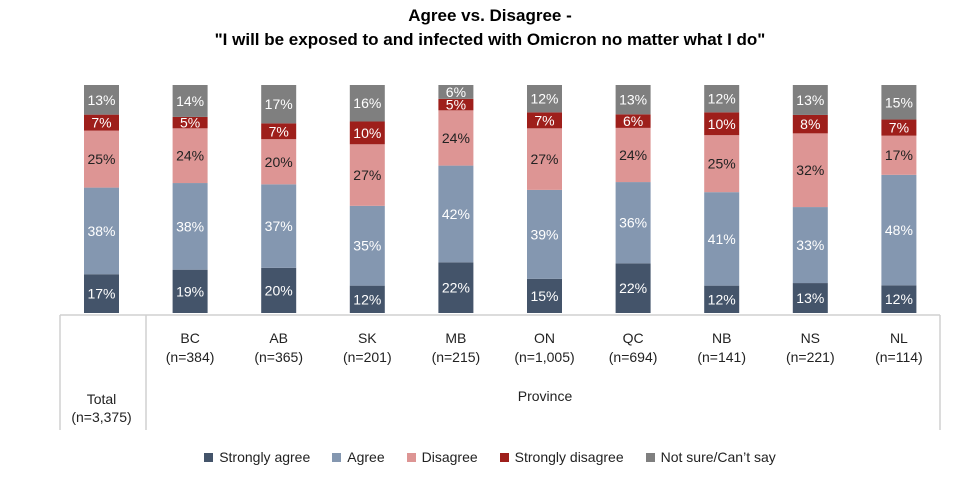 The height and width of the screenshot is (498, 980). What do you see at coordinates (279, 104) in the screenshot?
I see `data-label: 17%` at bounding box center [279, 104].